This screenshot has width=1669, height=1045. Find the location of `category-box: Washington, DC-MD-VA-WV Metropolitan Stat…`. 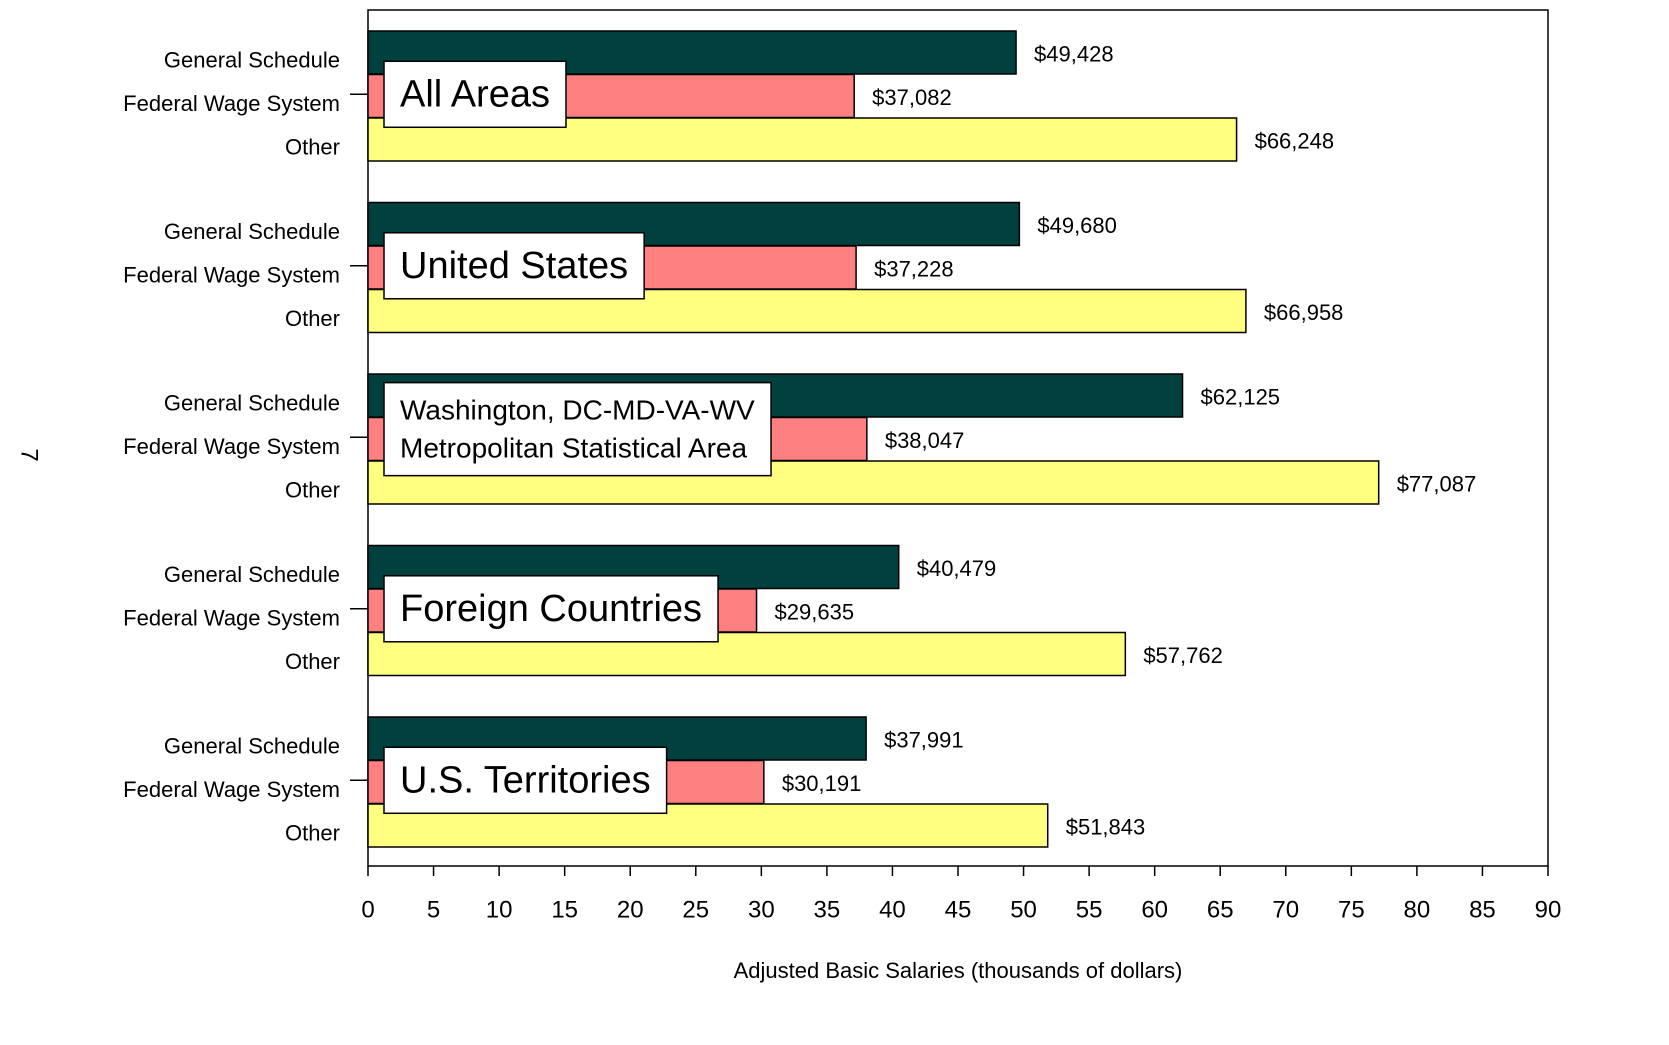

category-box: Washington, DC-MD-VA-WV Metropolitan Stat… is located at coordinates (577, 429).